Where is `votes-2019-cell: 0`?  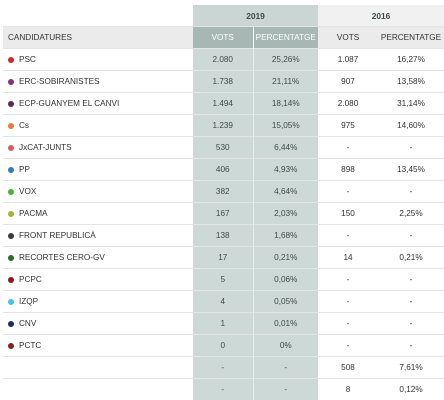 votes-2019-cell: 0 is located at coordinates (223, 345).